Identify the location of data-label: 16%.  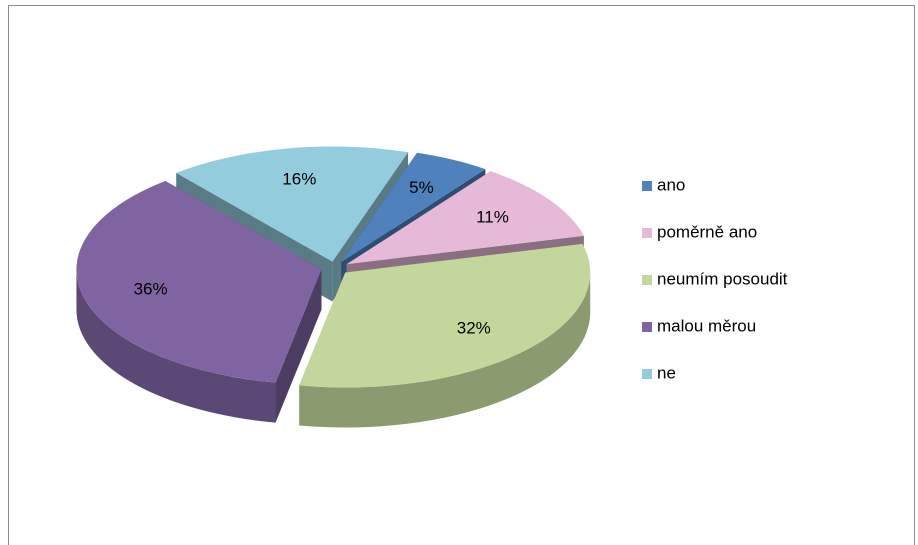
(299, 179).